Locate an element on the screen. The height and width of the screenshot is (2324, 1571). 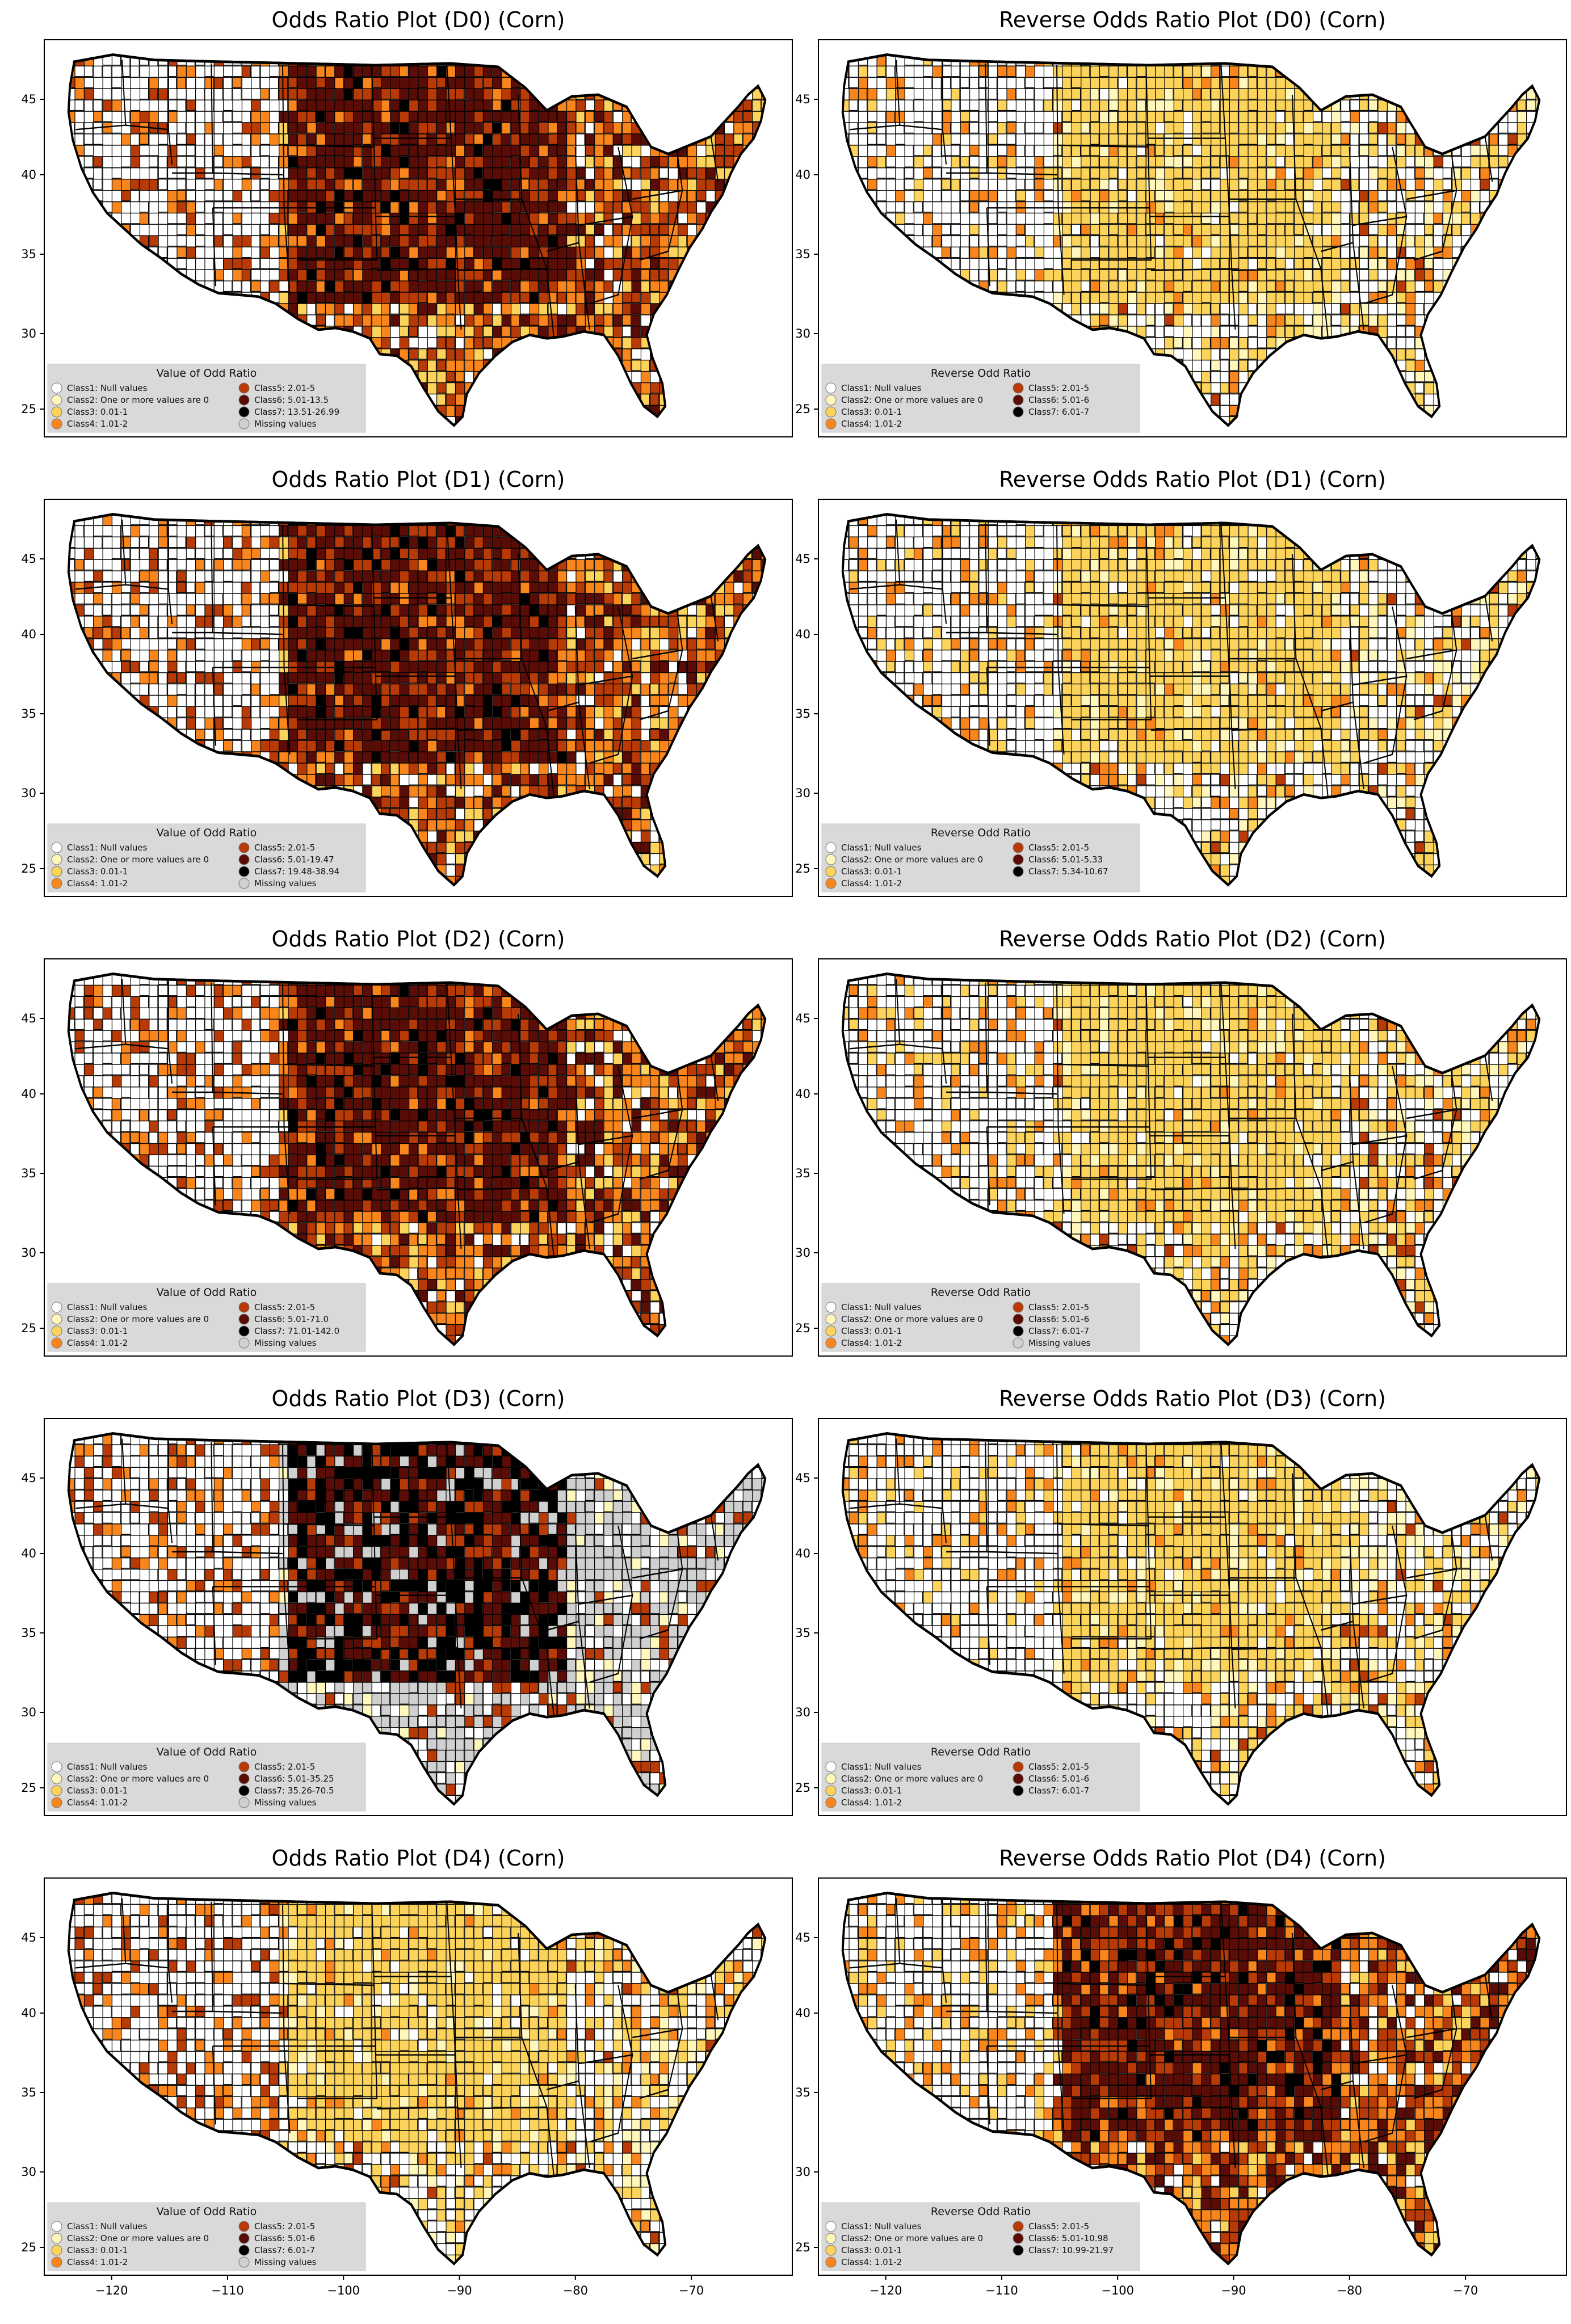
panel-title: Reverse Odds Ratio Plot (D0) (Corn) is located at coordinates (1192, 19).